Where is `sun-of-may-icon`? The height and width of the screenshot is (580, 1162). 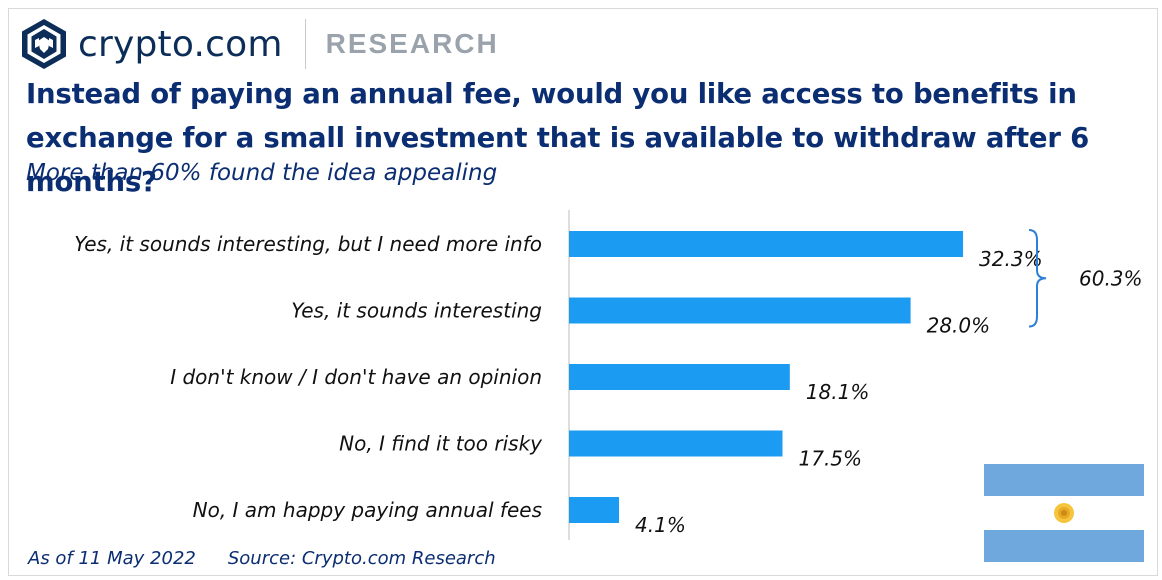 sun-of-may-icon is located at coordinates (1064, 513).